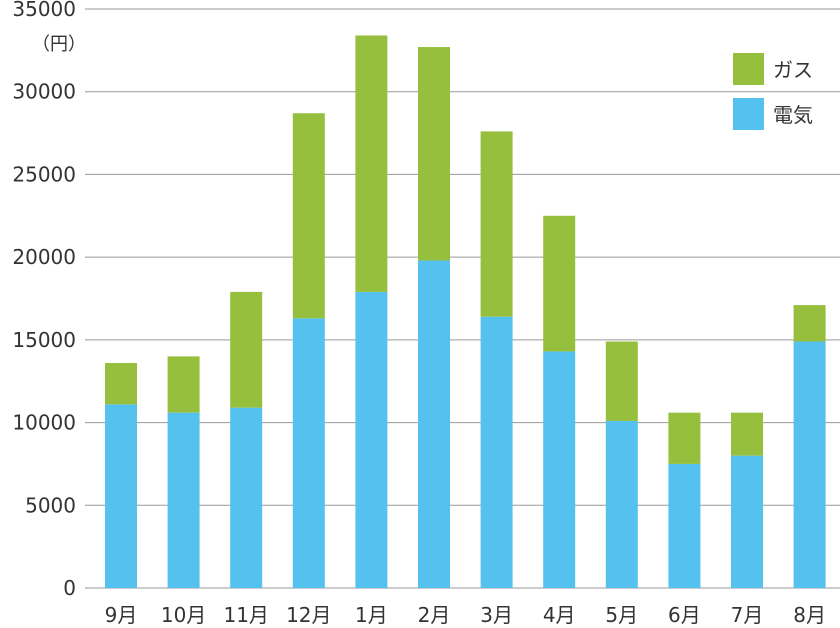 The width and height of the screenshot is (840, 628). I want to click on x-tick-label: 11月, so click(245, 615).